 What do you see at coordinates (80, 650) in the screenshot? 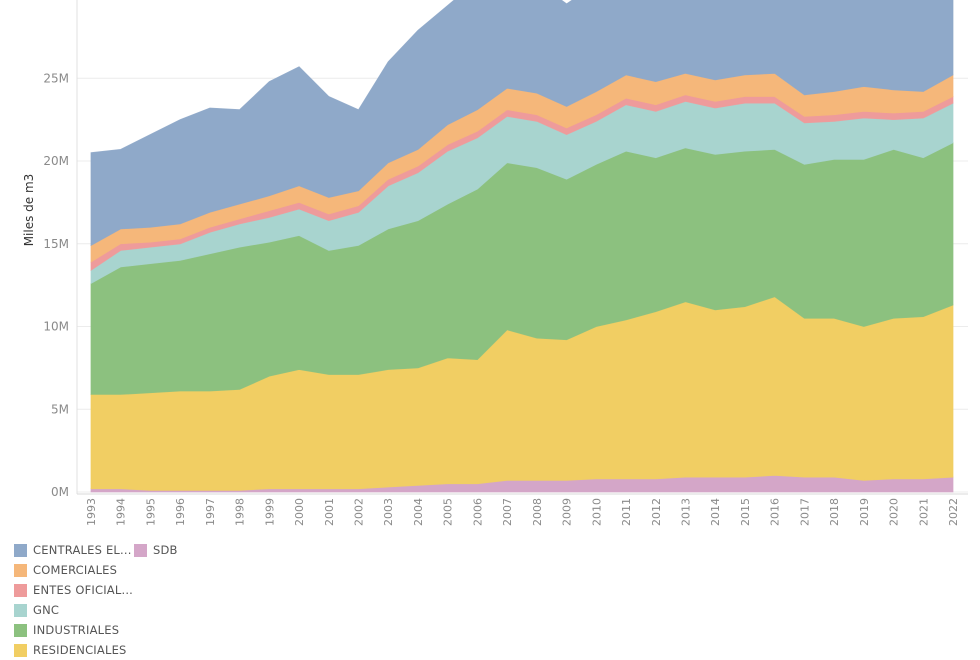
I see `legend-label: RESIDENCIALES` at bounding box center [80, 650].